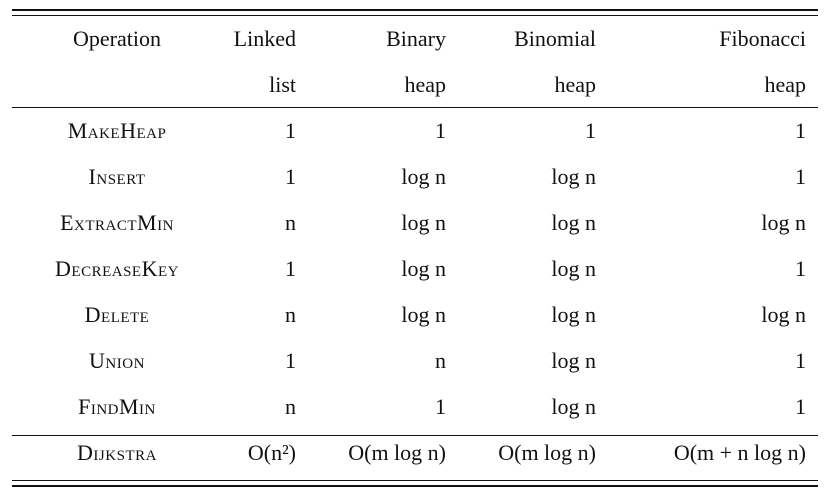  I want to click on operation-name: ExtractMin, so click(117, 222).